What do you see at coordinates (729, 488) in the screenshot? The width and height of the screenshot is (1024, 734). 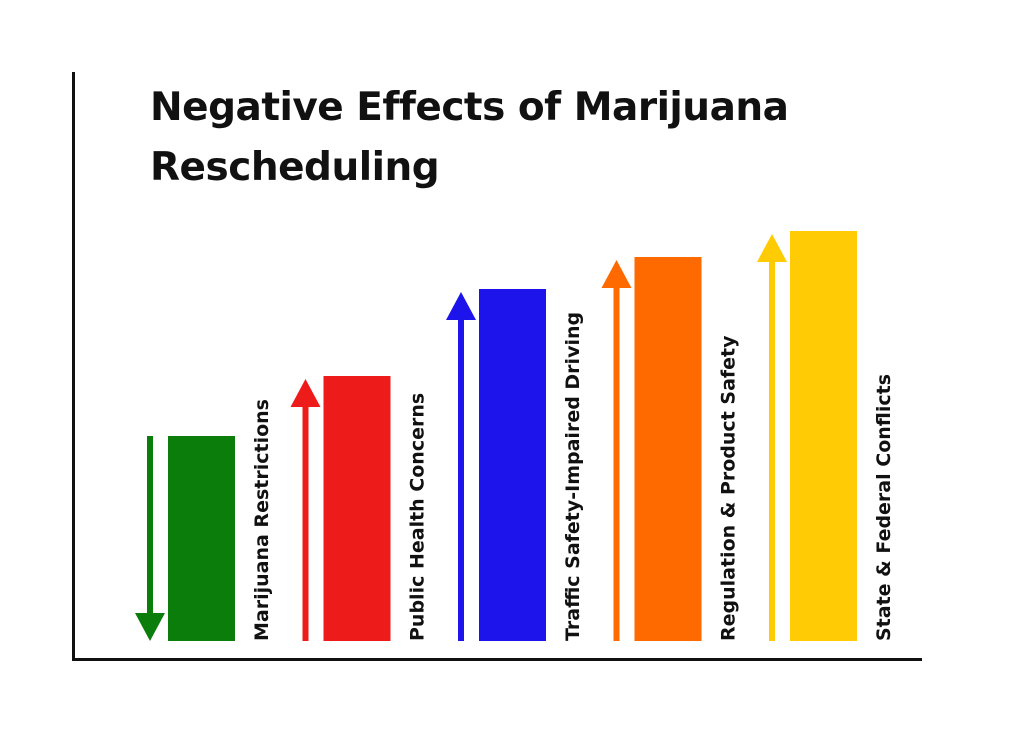 I see `category-label-4: Regulation & Product Safety` at bounding box center [729, 488].